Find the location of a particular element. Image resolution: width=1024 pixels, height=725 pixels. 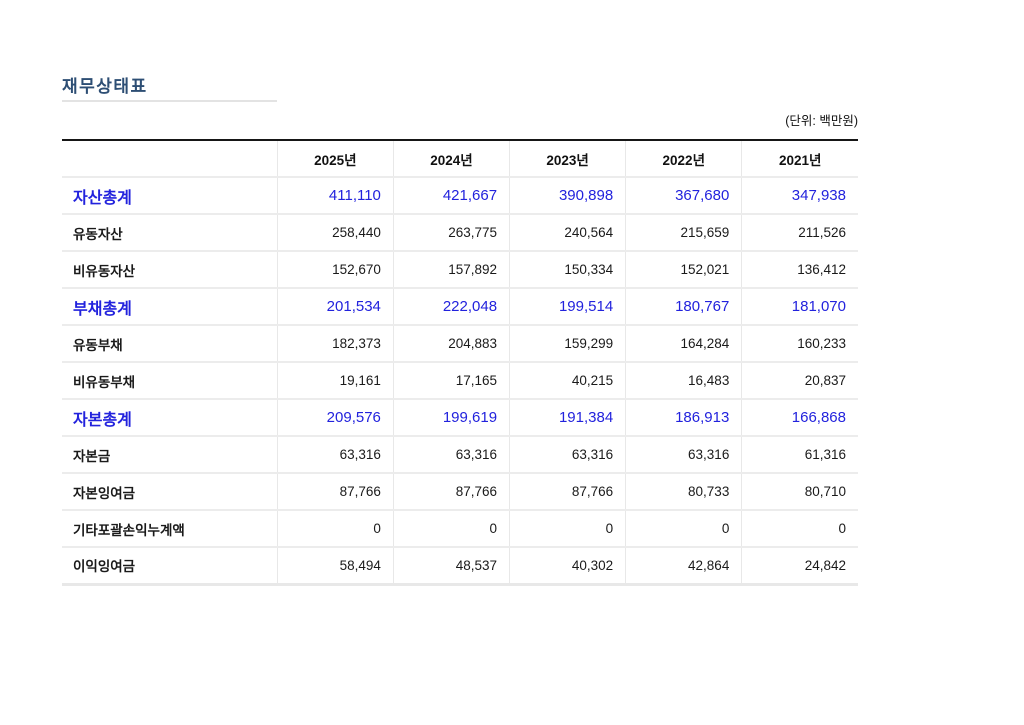

row-label: 유동자산 is located at coordinates (170, 233).